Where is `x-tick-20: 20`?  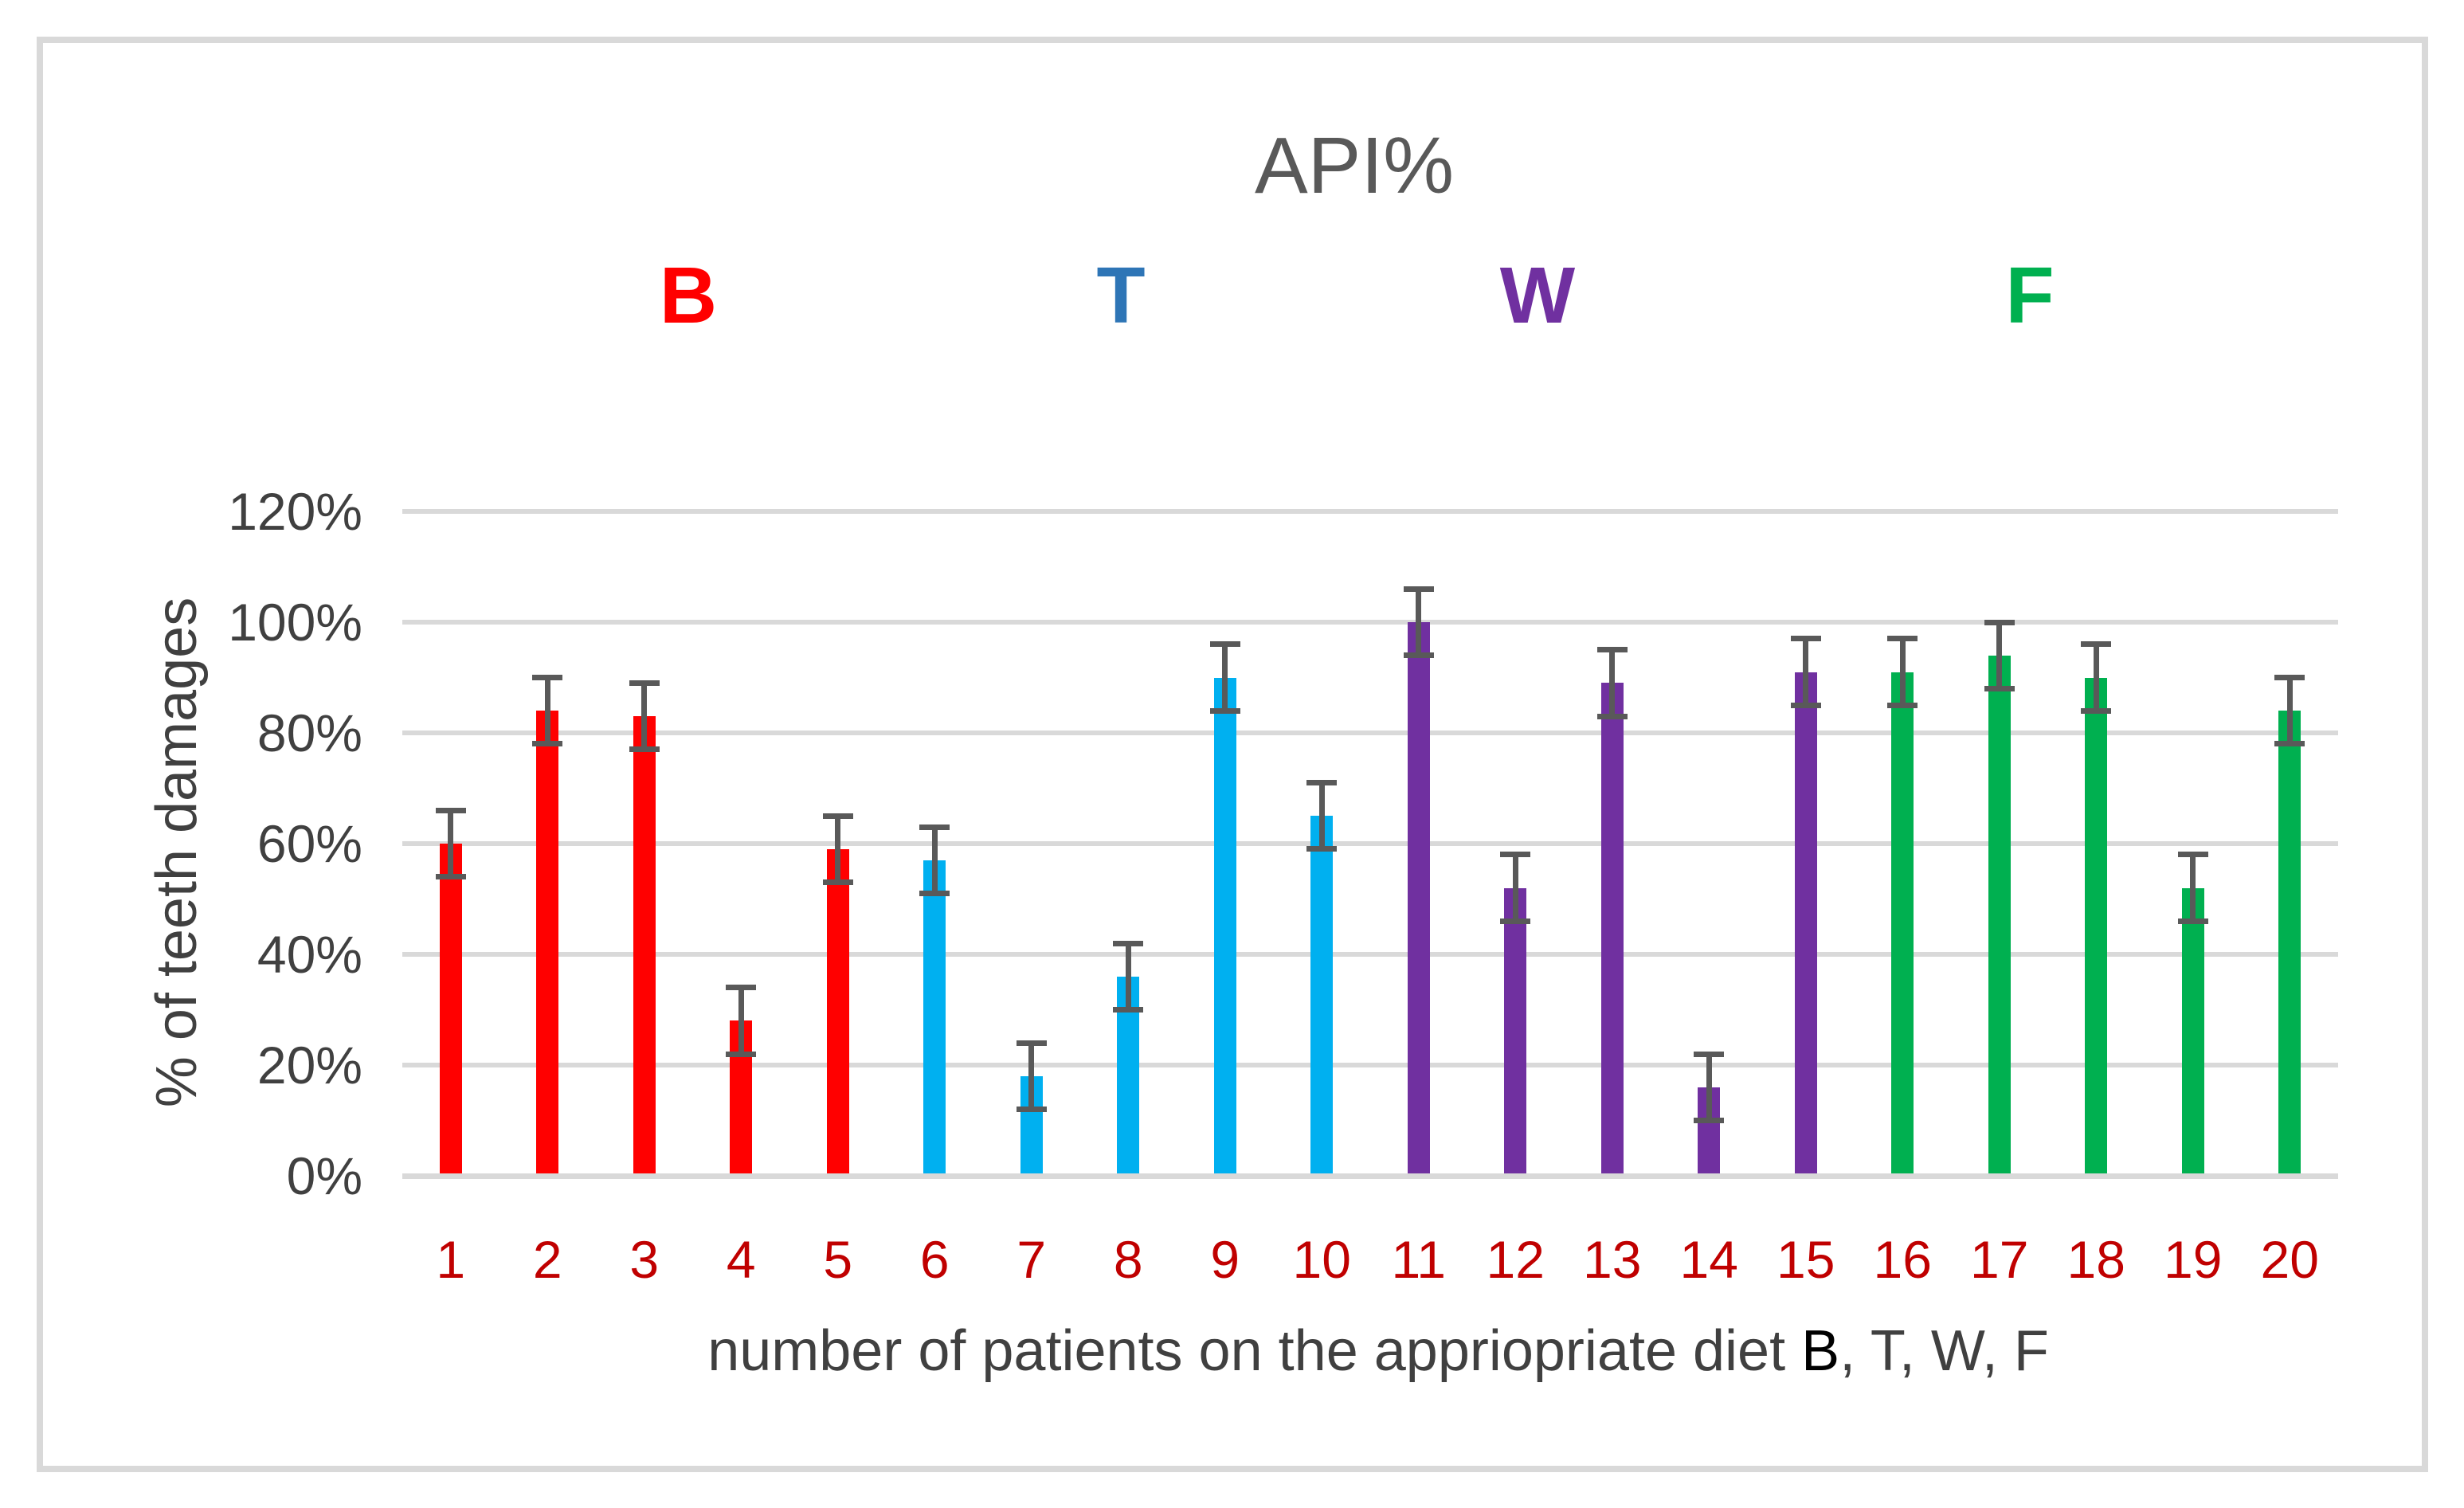 x-tick-20: 20 is located at coordinates (2289, 1260).